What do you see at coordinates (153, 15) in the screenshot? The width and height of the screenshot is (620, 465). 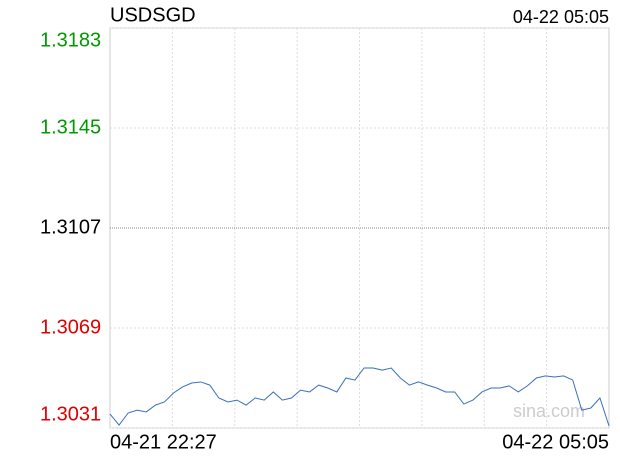 I see `chart-title: USDSGD` at bounding box center [153, 15].